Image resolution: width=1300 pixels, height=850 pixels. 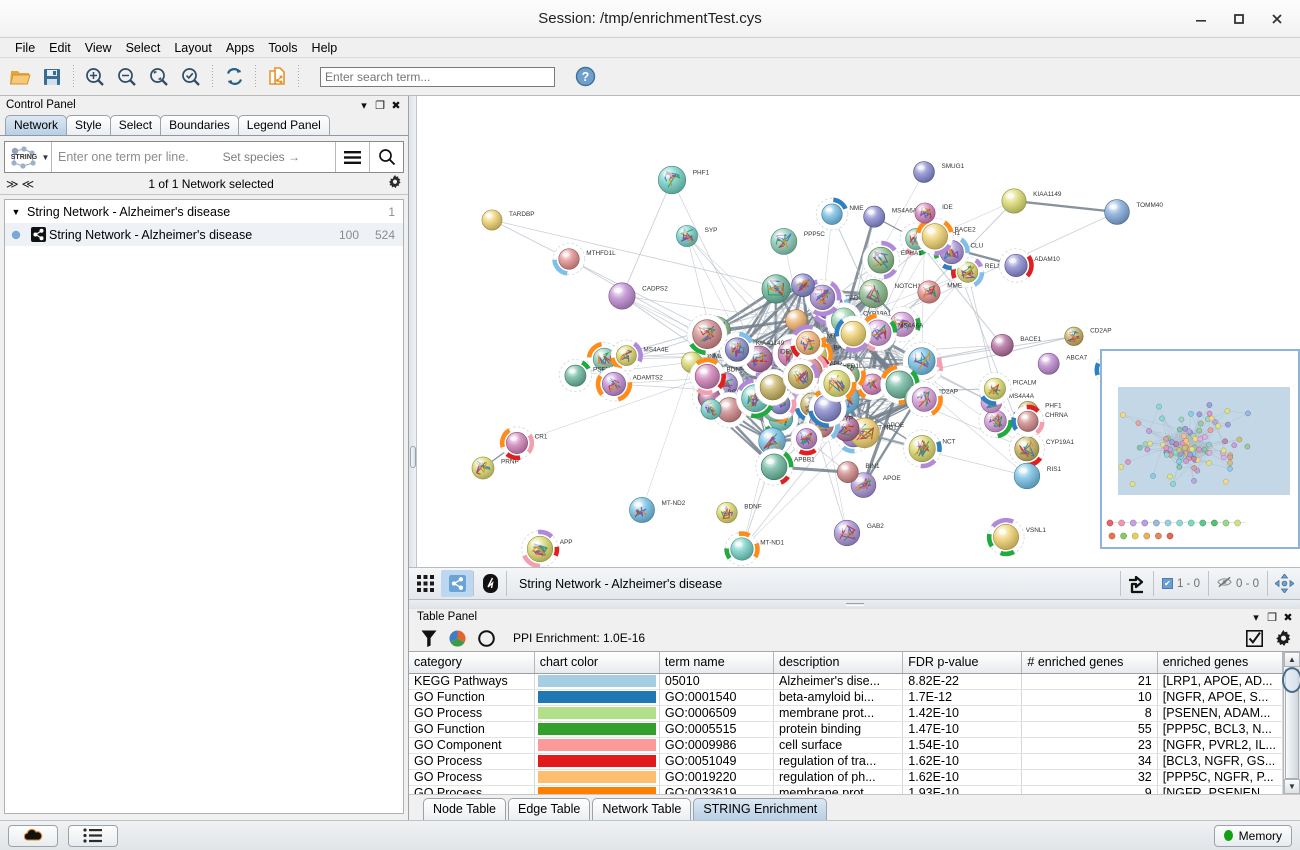 What do you see at coordinates (683, 180) in the screenshot?
I see `network-node: PHF1` at bounding box center [683, 180].